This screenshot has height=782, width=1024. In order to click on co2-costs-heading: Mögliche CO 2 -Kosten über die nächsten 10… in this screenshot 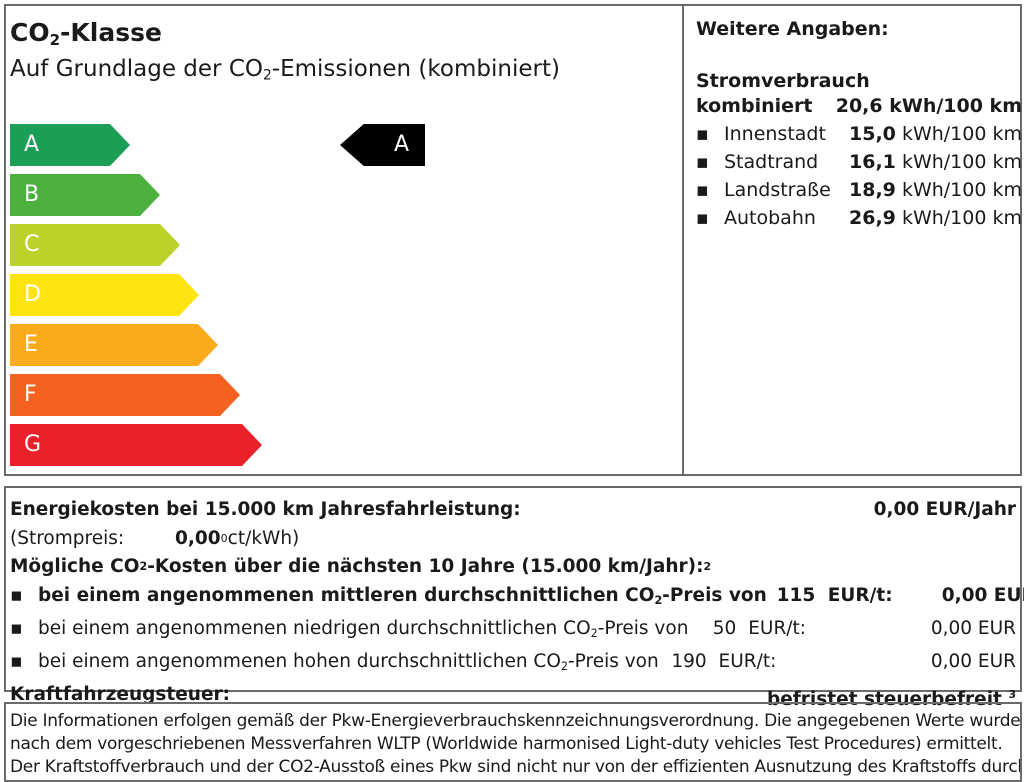, I will do `click(361, 566)`.